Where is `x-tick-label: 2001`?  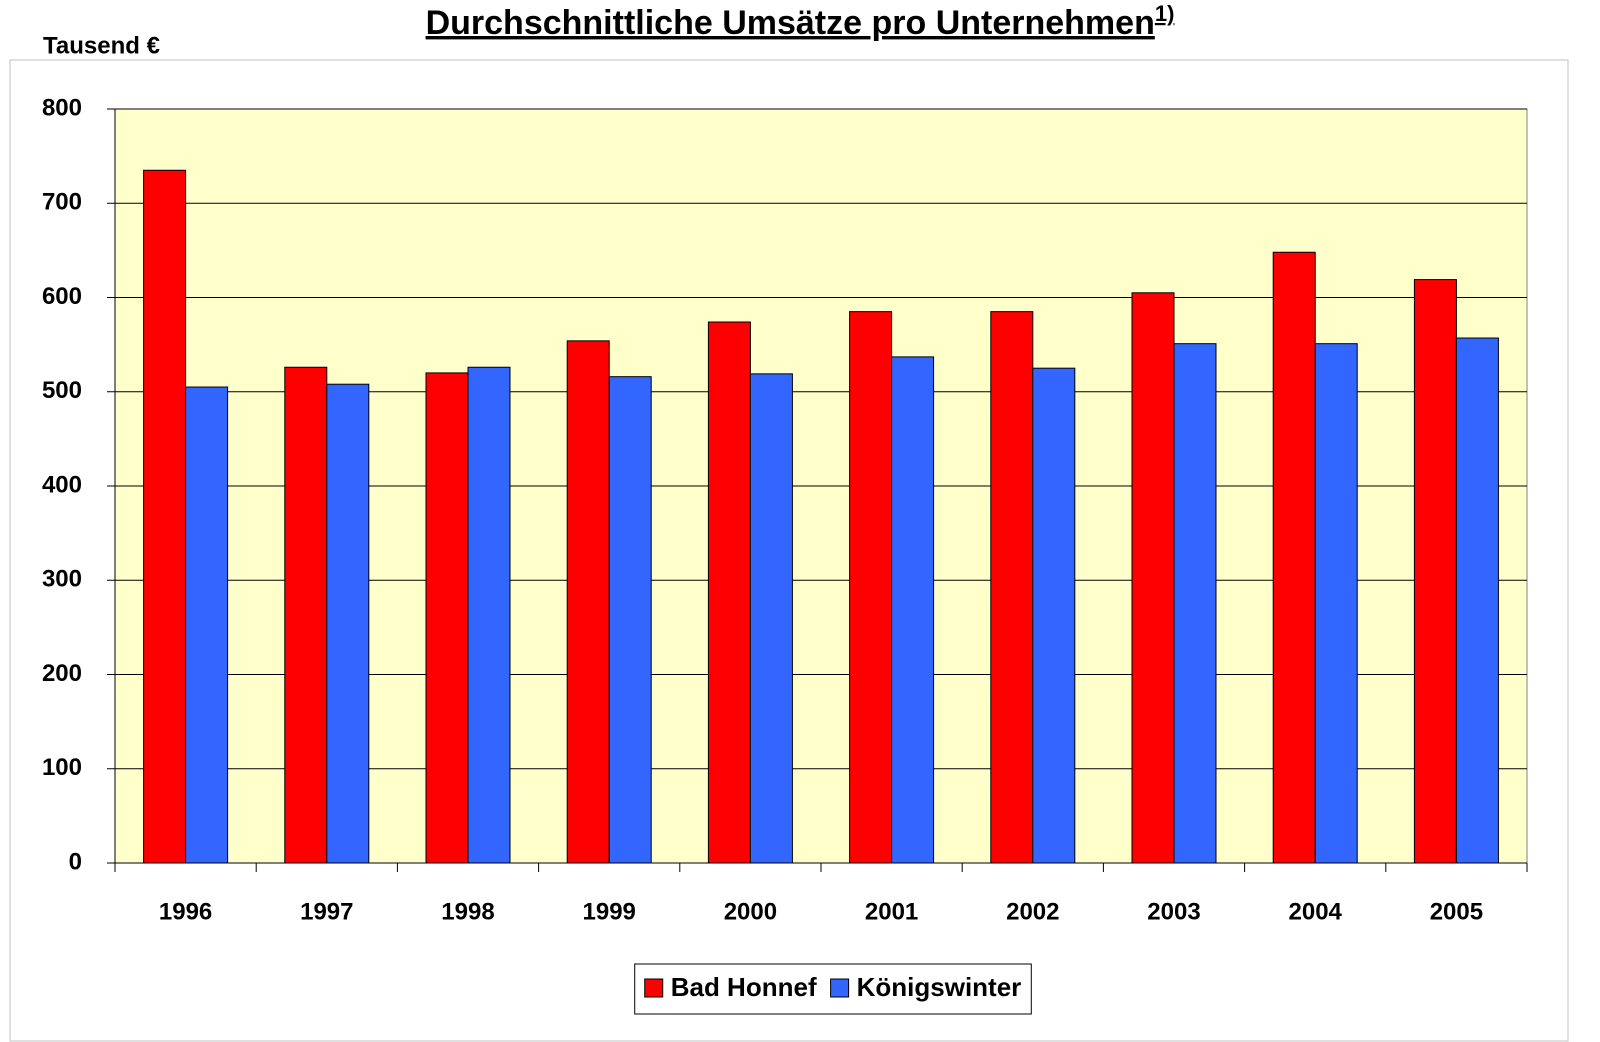 x-tick-label: 2001 is located at coordinates (891, 911).